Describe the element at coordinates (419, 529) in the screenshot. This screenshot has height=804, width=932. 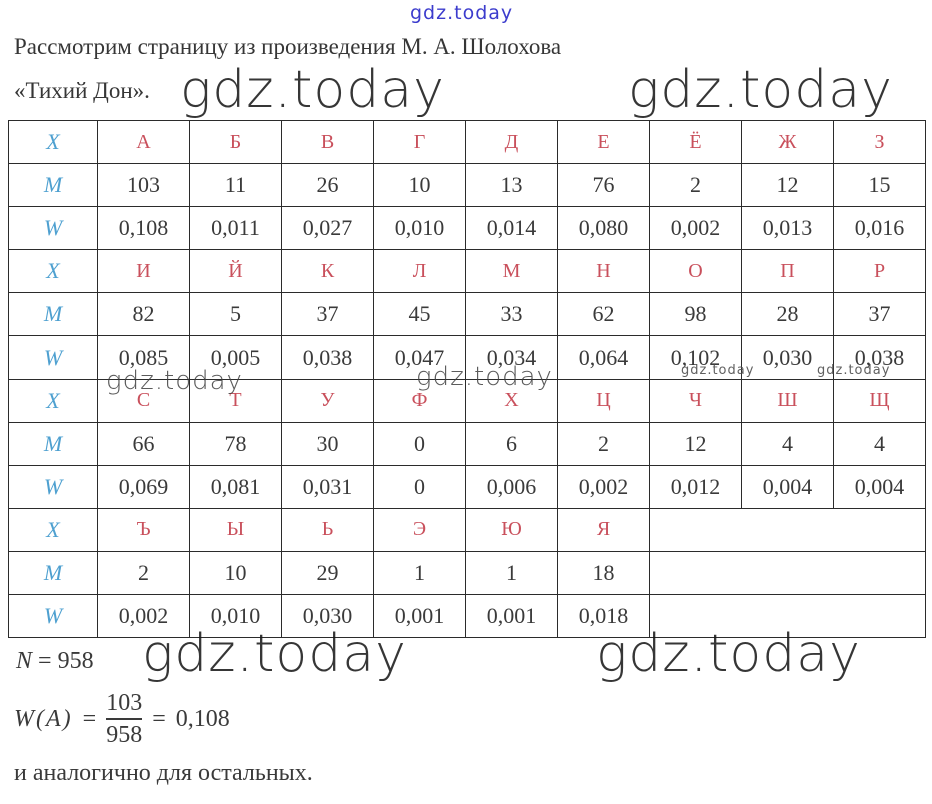
I see `letter-cell: Э` at that location.